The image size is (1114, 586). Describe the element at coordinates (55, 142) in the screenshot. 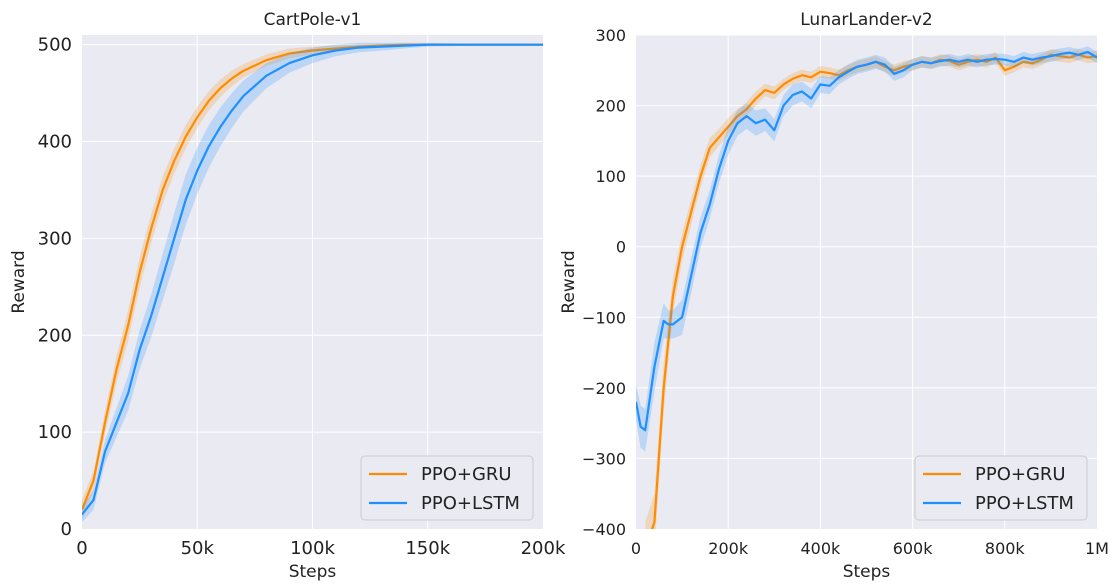

I see `y-tick-label: 400` at that location.